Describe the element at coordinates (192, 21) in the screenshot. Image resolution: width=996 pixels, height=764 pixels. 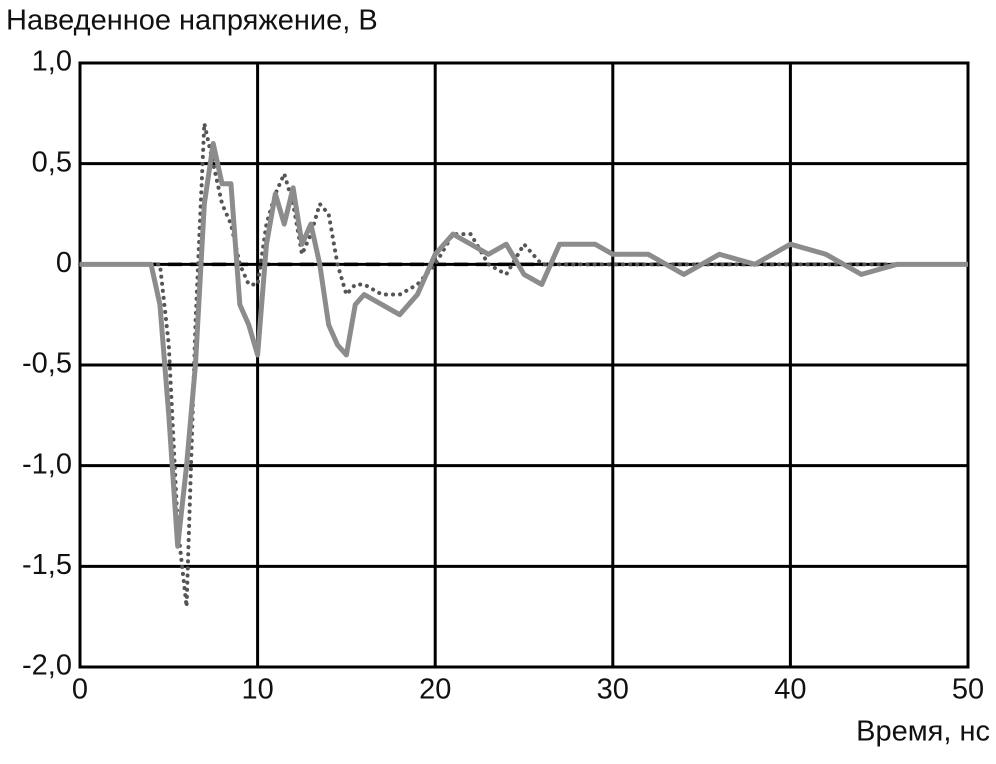
I see `chart-title: Наведенное напряжение, В` at that location.